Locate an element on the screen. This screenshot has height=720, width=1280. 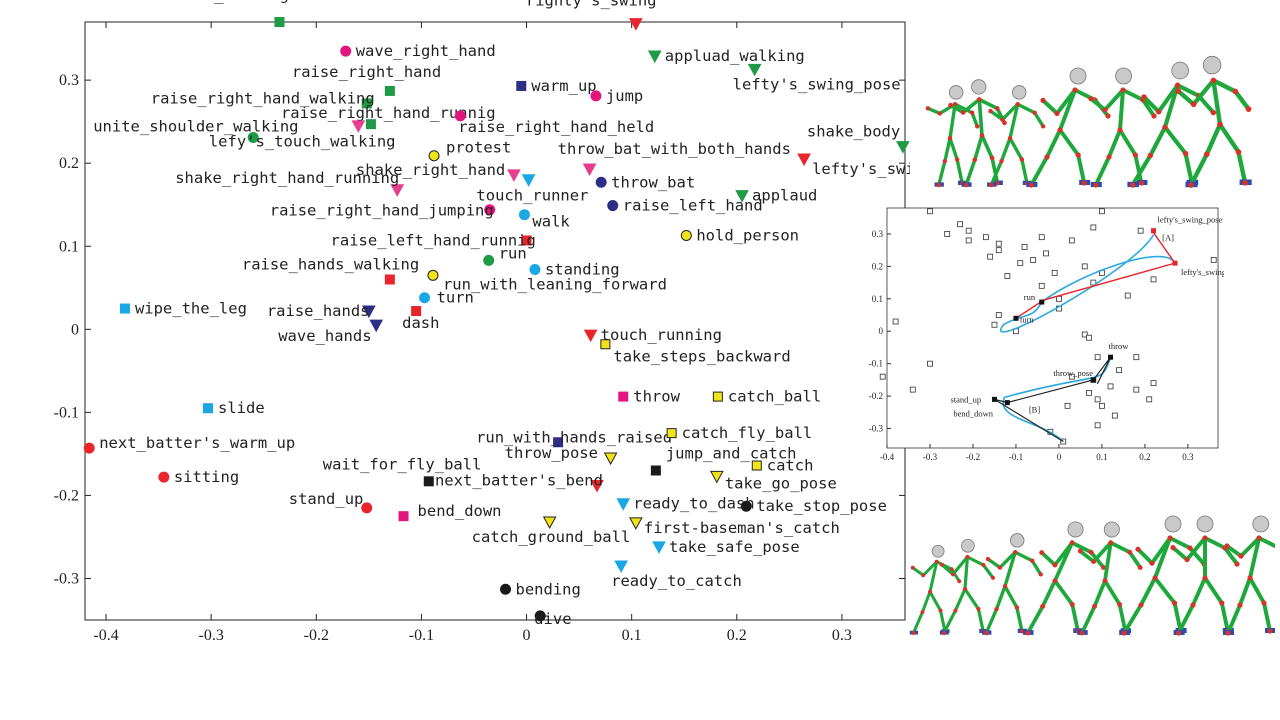
point-label: hold_person is located at coordinates (747, 235).